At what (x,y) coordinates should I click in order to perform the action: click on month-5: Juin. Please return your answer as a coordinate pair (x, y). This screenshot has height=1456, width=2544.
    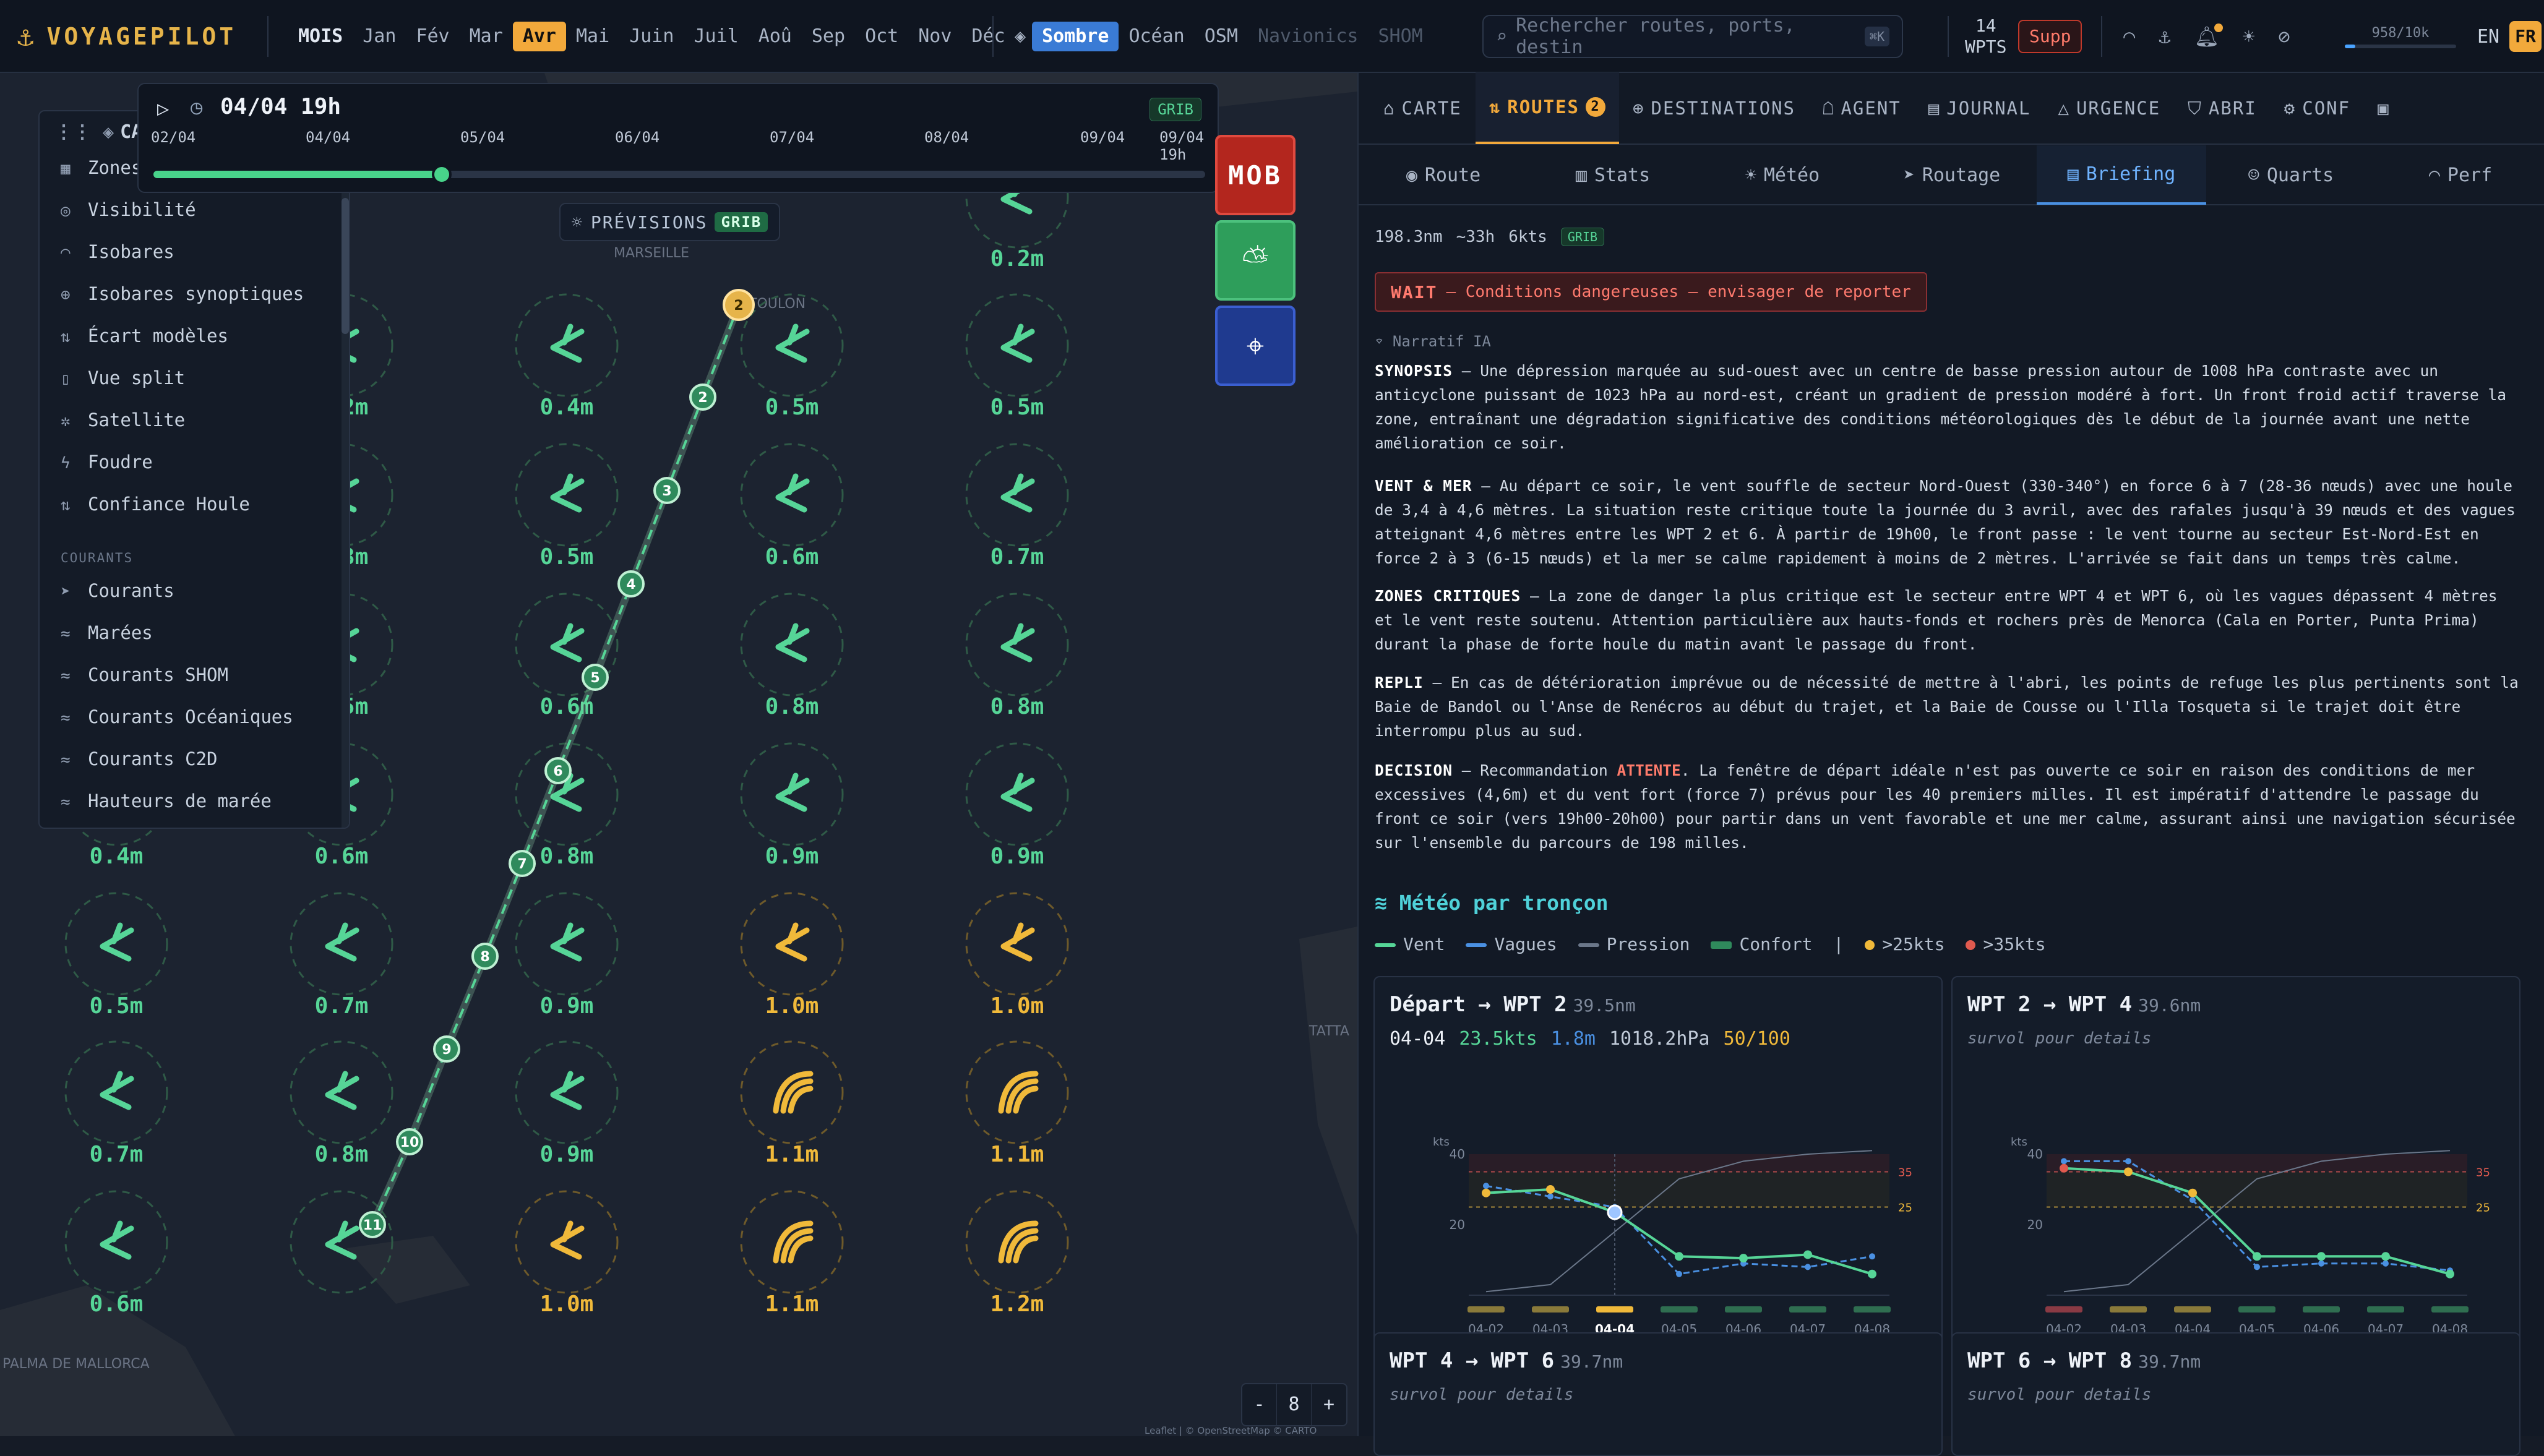
    Looking at the image, I should click on (651, 36).